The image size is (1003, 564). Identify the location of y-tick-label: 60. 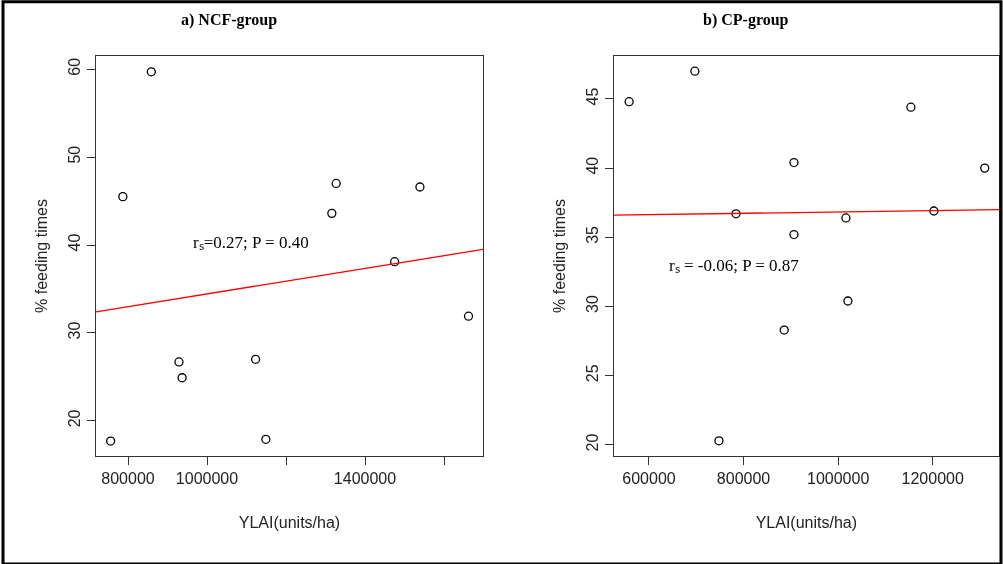
(75, 66).